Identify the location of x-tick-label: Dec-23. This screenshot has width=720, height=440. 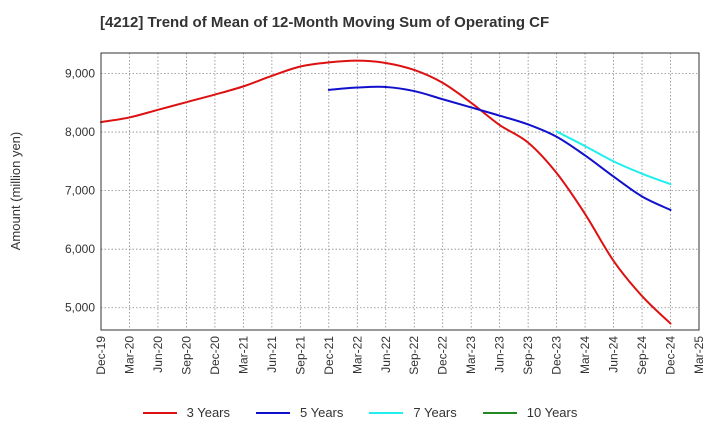
(557, 355).